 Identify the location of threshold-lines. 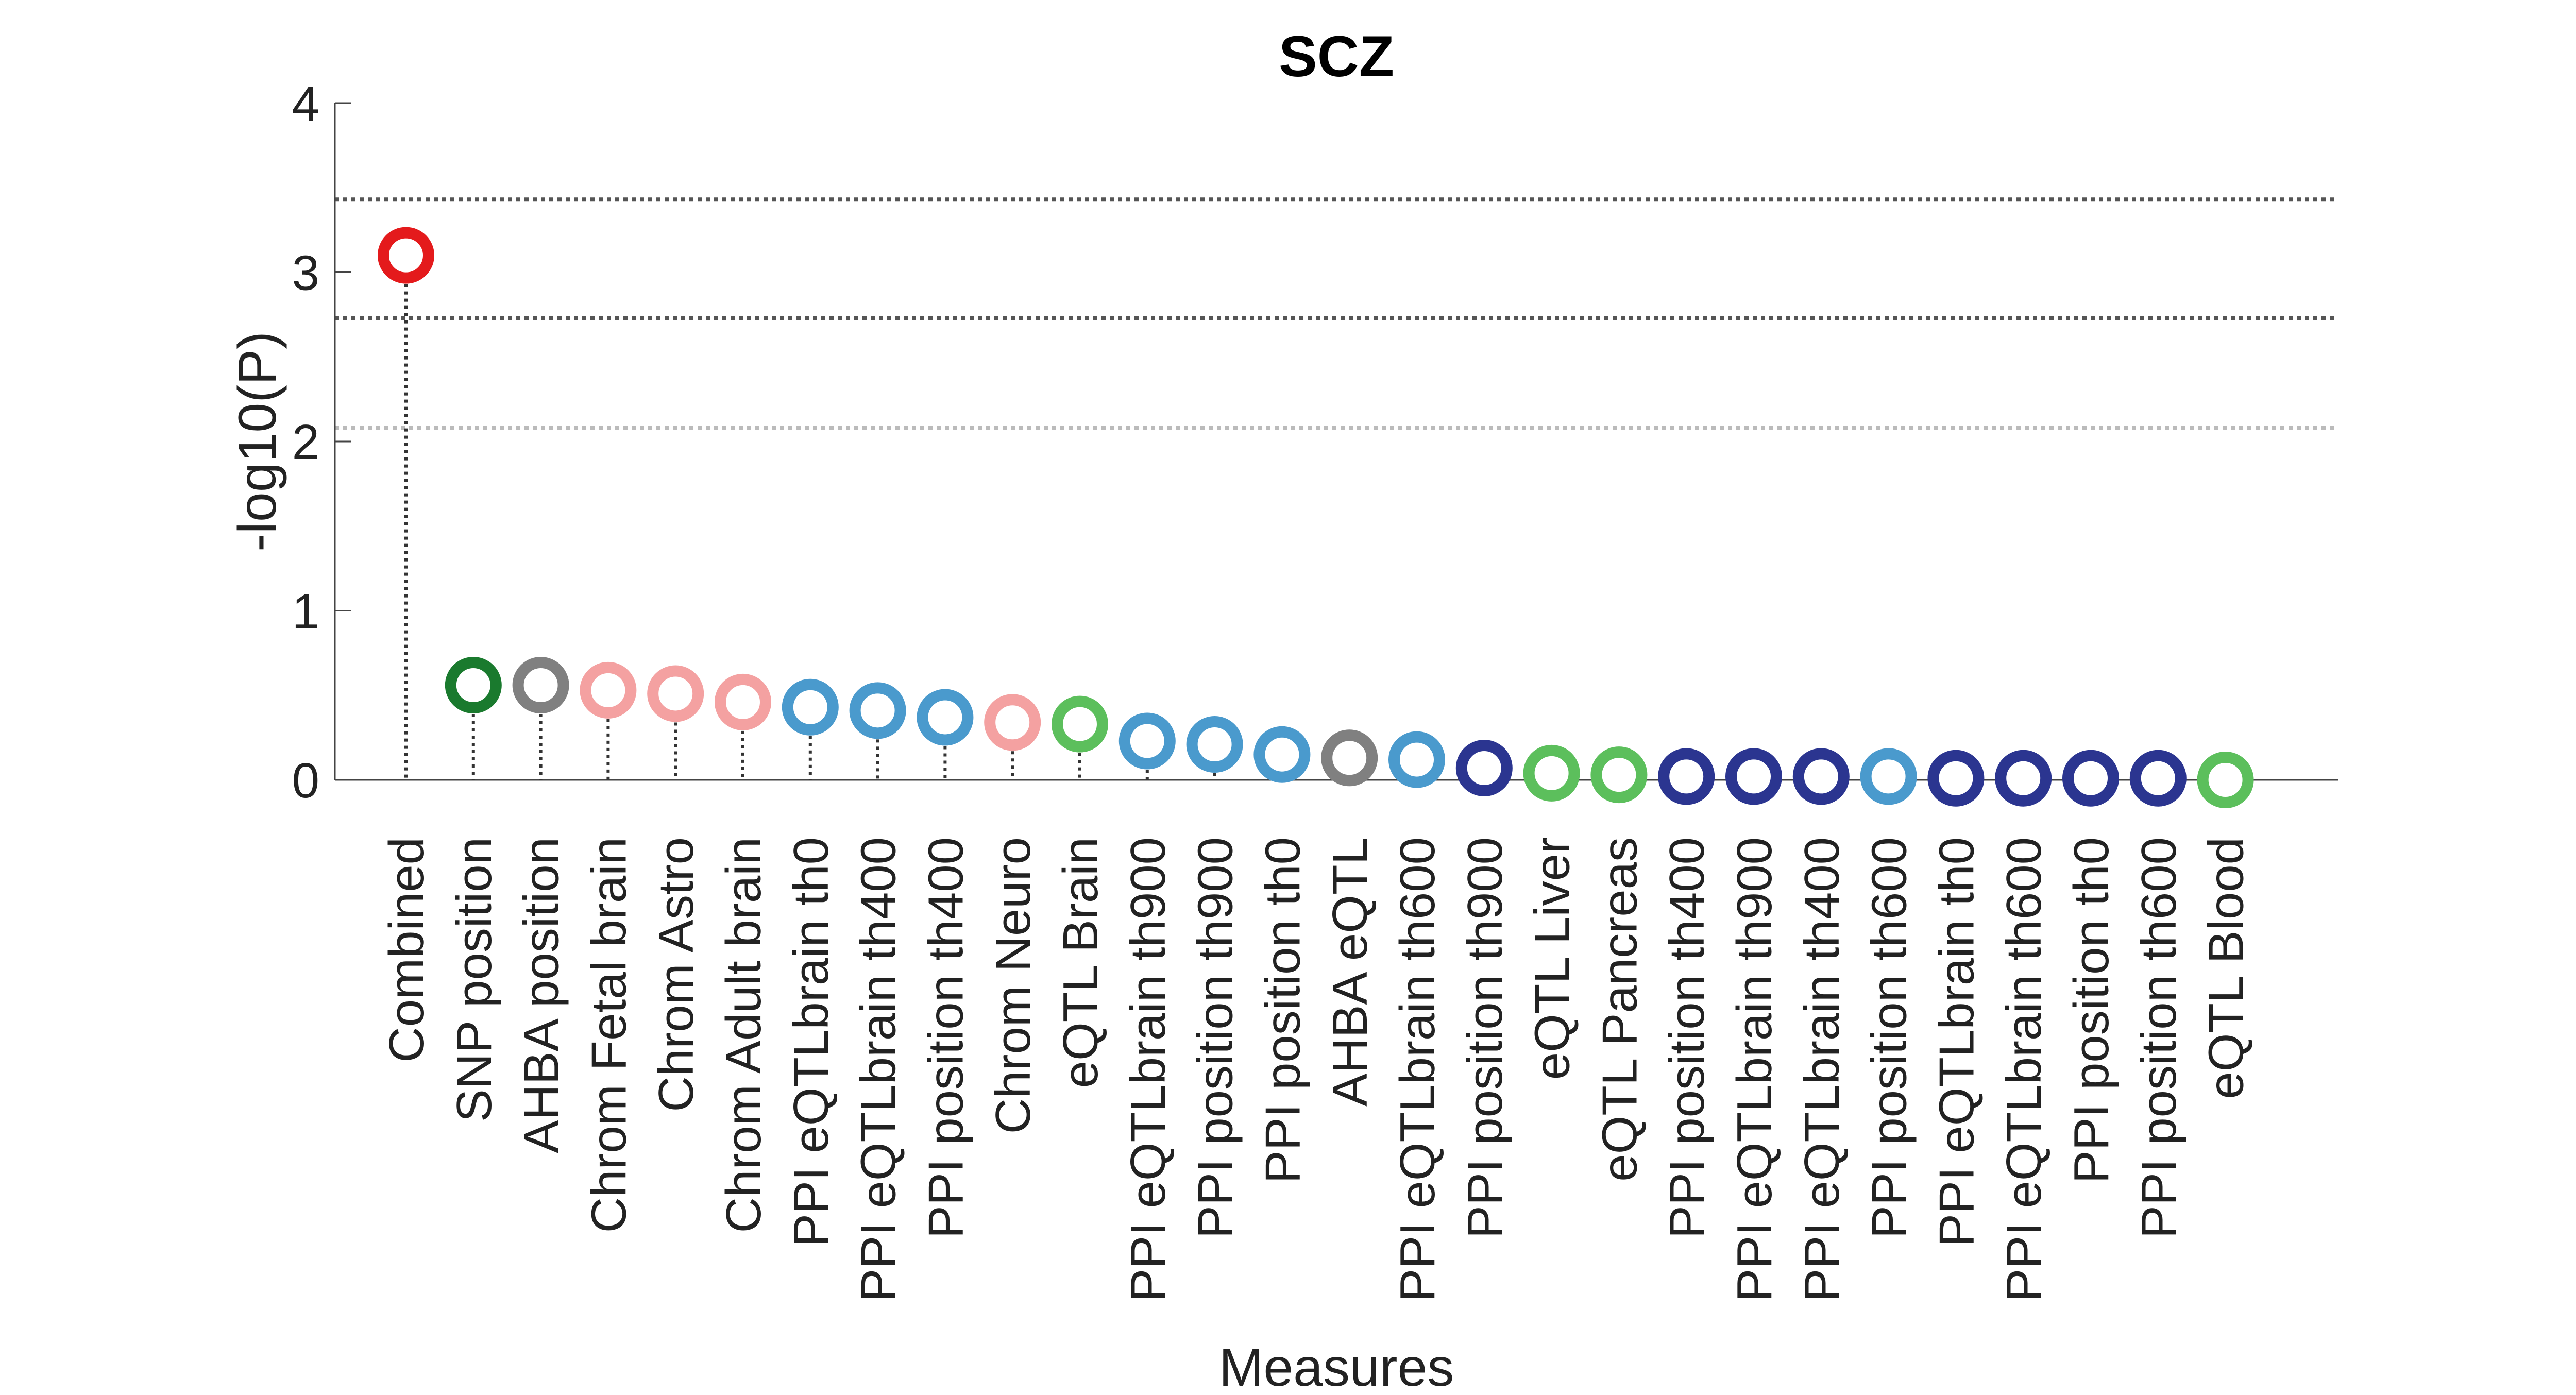
(1337, 313).